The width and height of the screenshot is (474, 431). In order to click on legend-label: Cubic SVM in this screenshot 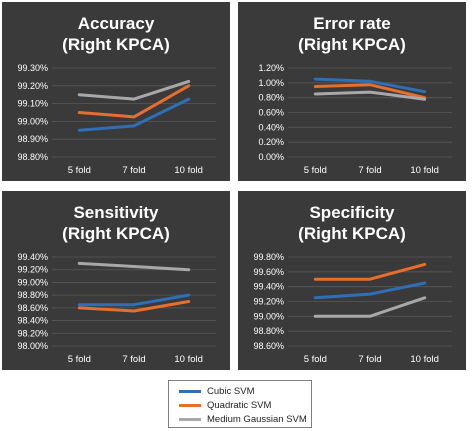, I will do `click(231, 391)`.